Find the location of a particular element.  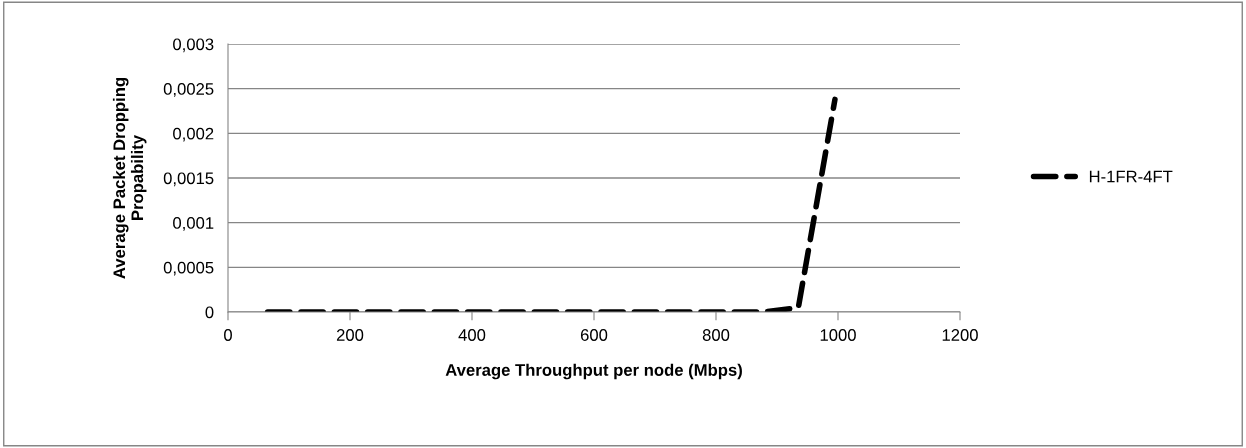

y-tick-label: 0,002 is located at coordinates (193, 134).